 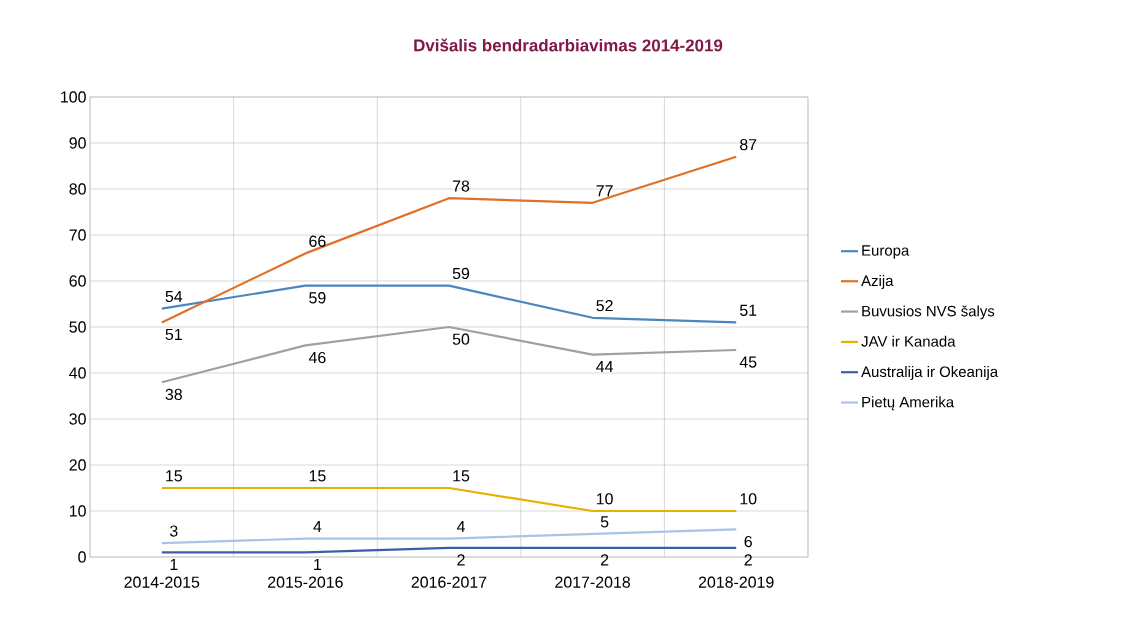 I want to click on y-tick-label: 30, so click(x=77, y=419).